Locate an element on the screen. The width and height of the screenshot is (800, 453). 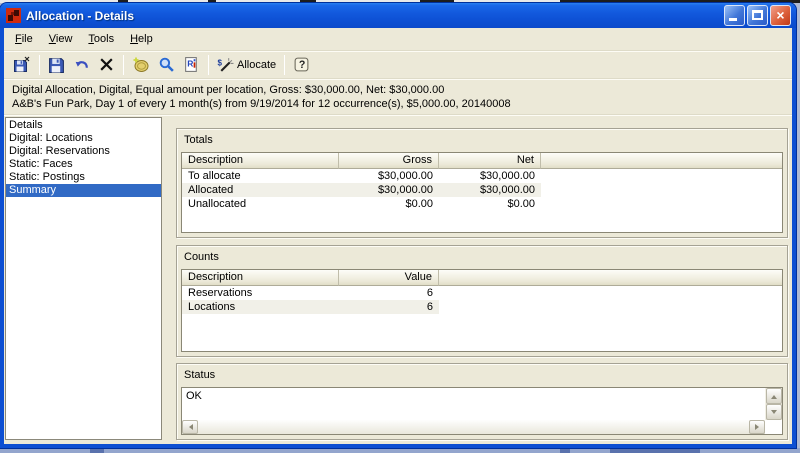
sidebar-item-digital-locations: Digital: Locations is located at coordinates (51, 138).